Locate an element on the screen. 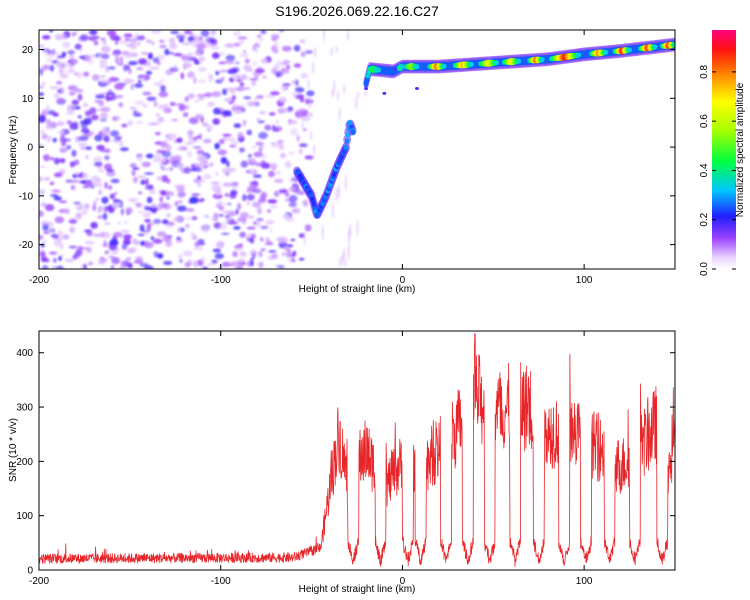 The image size is (750, 600). y-tick-label: -20 is located at coordinates (26, 245).